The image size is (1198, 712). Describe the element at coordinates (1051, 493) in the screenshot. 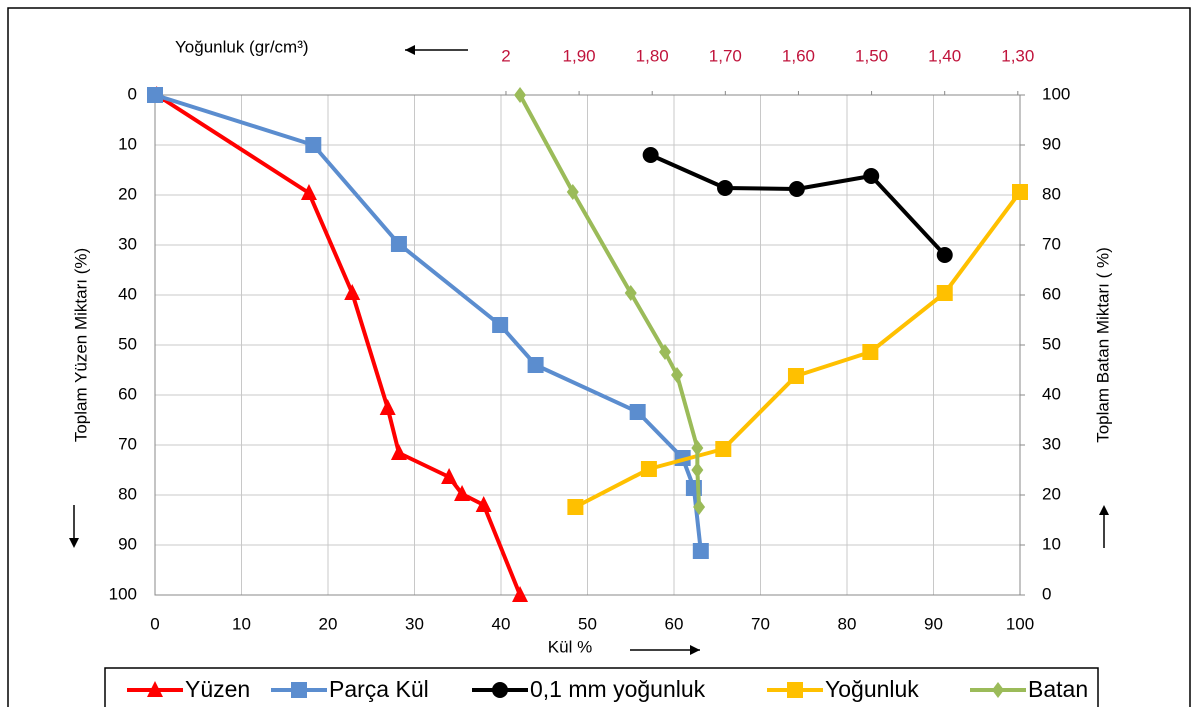

I see `y2-tick-label: 20` at that location.